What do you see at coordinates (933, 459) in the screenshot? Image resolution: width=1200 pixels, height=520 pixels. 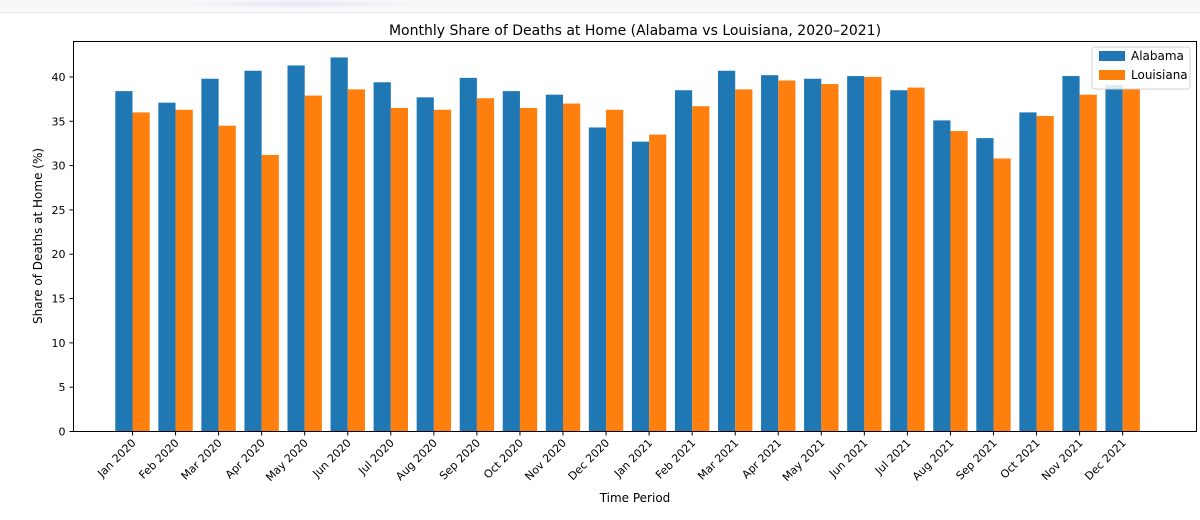 I see `x-tick-label-aug-2021: Aug 2021` at bounding box center [933, 459].